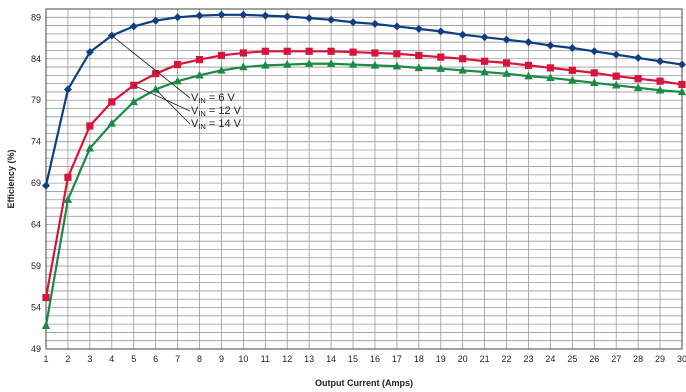  I want to click on x-tick-label: 29, so click(660, 359).